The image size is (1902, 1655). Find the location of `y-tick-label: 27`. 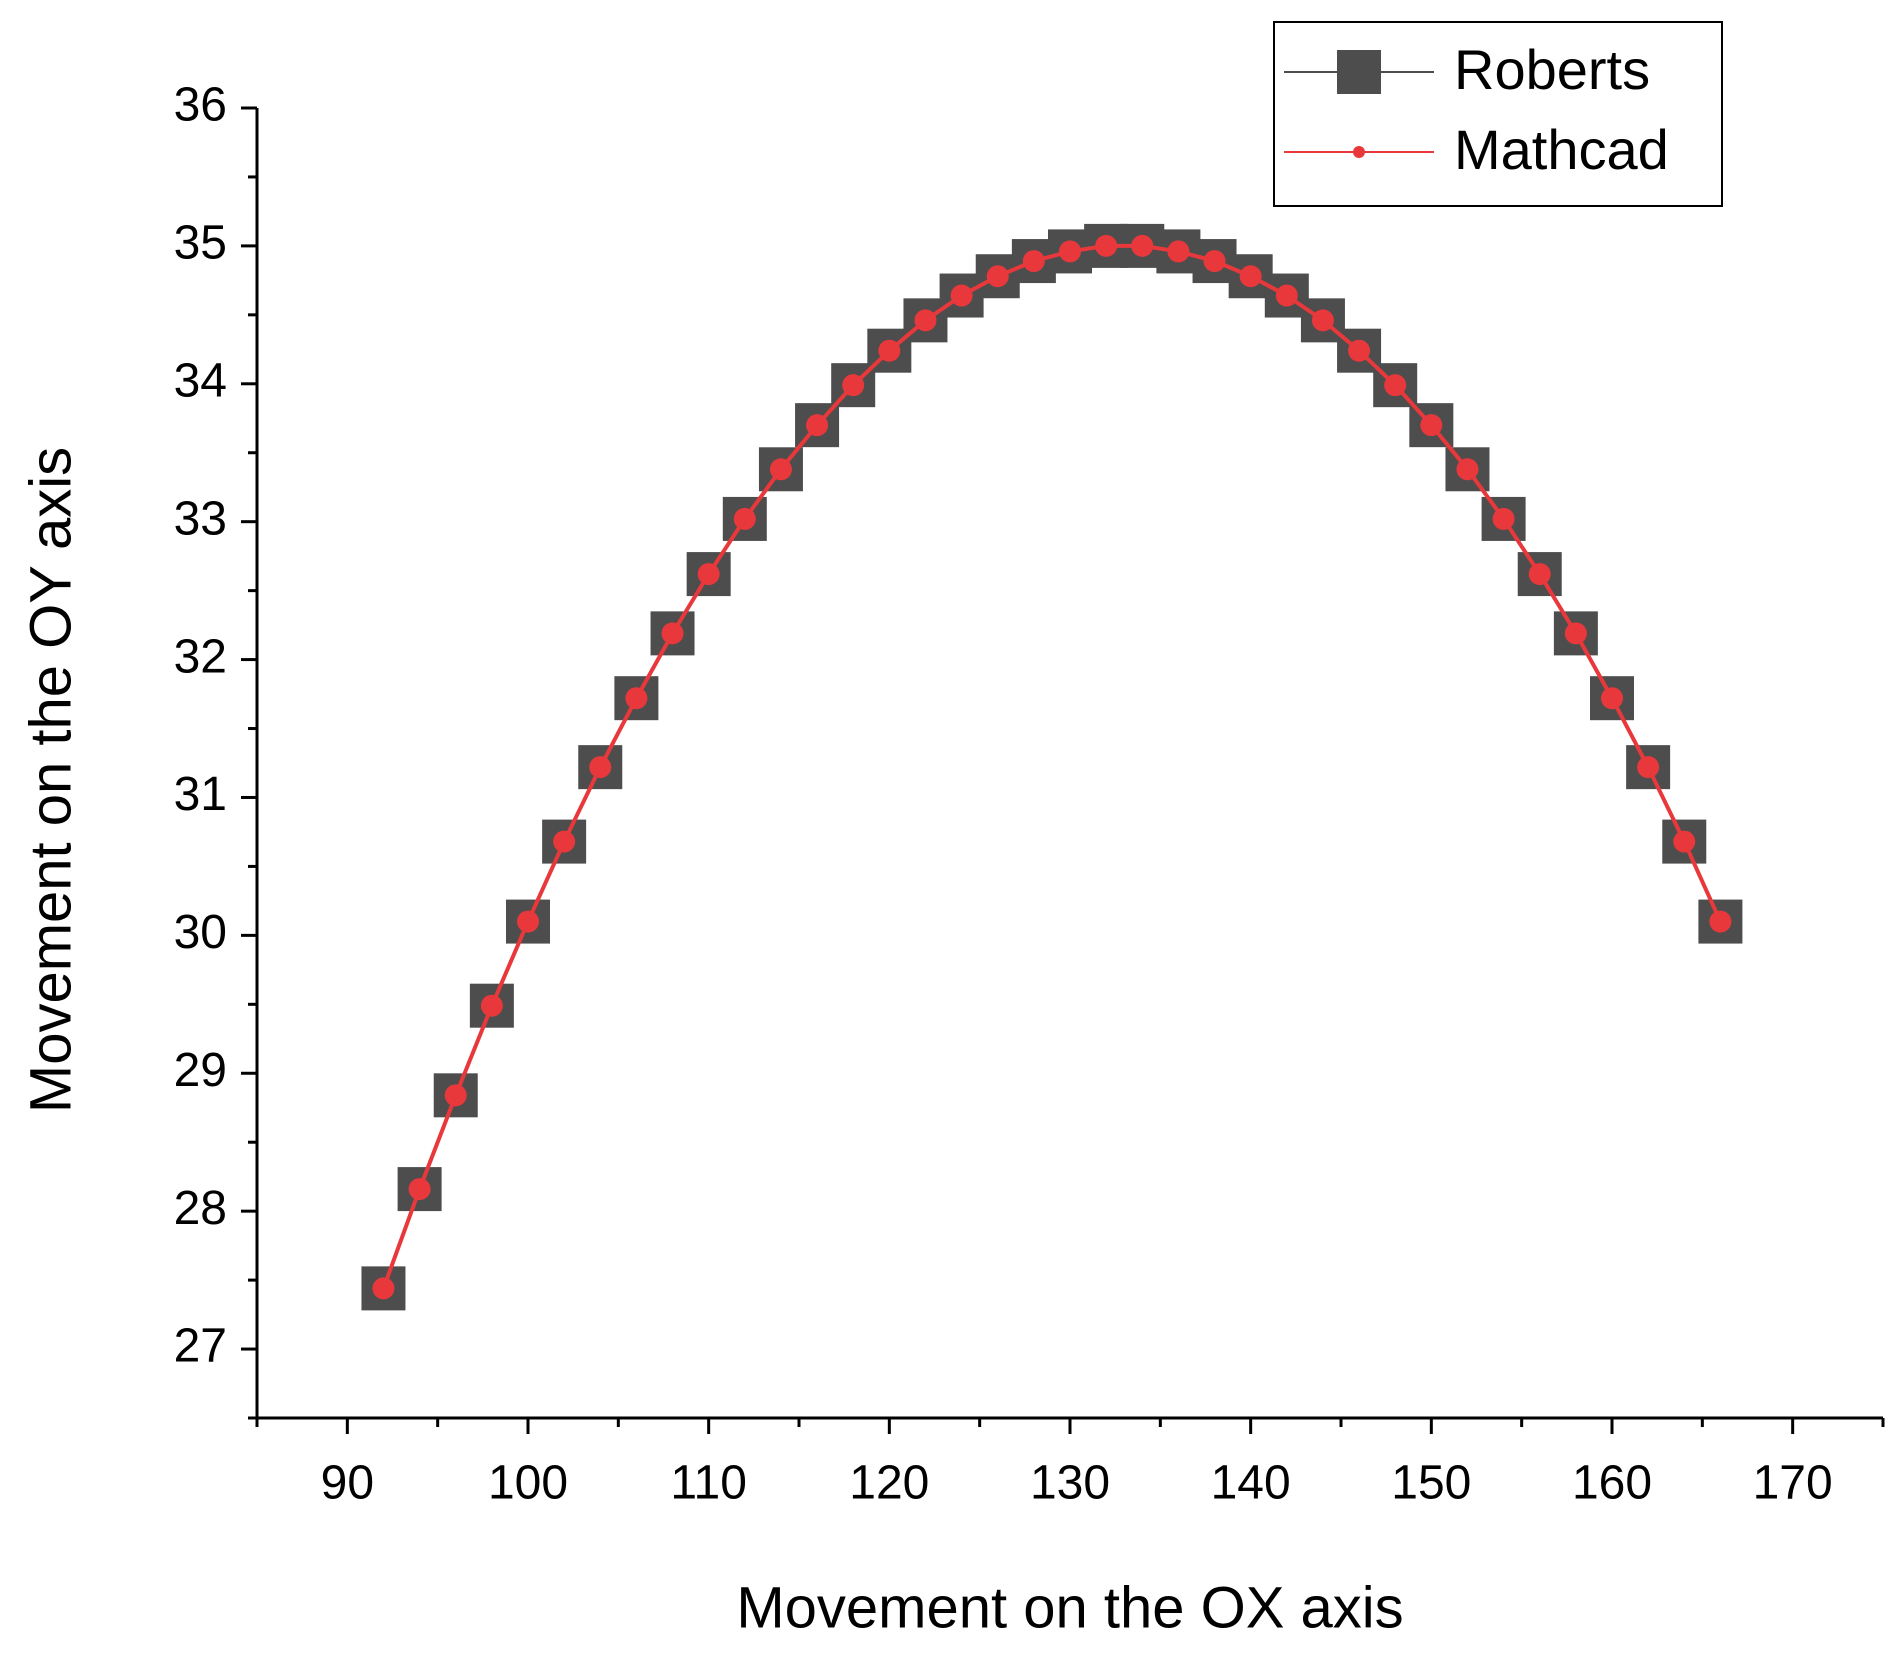

y-tick-label: 27 is located at coordinates (200, 1346).